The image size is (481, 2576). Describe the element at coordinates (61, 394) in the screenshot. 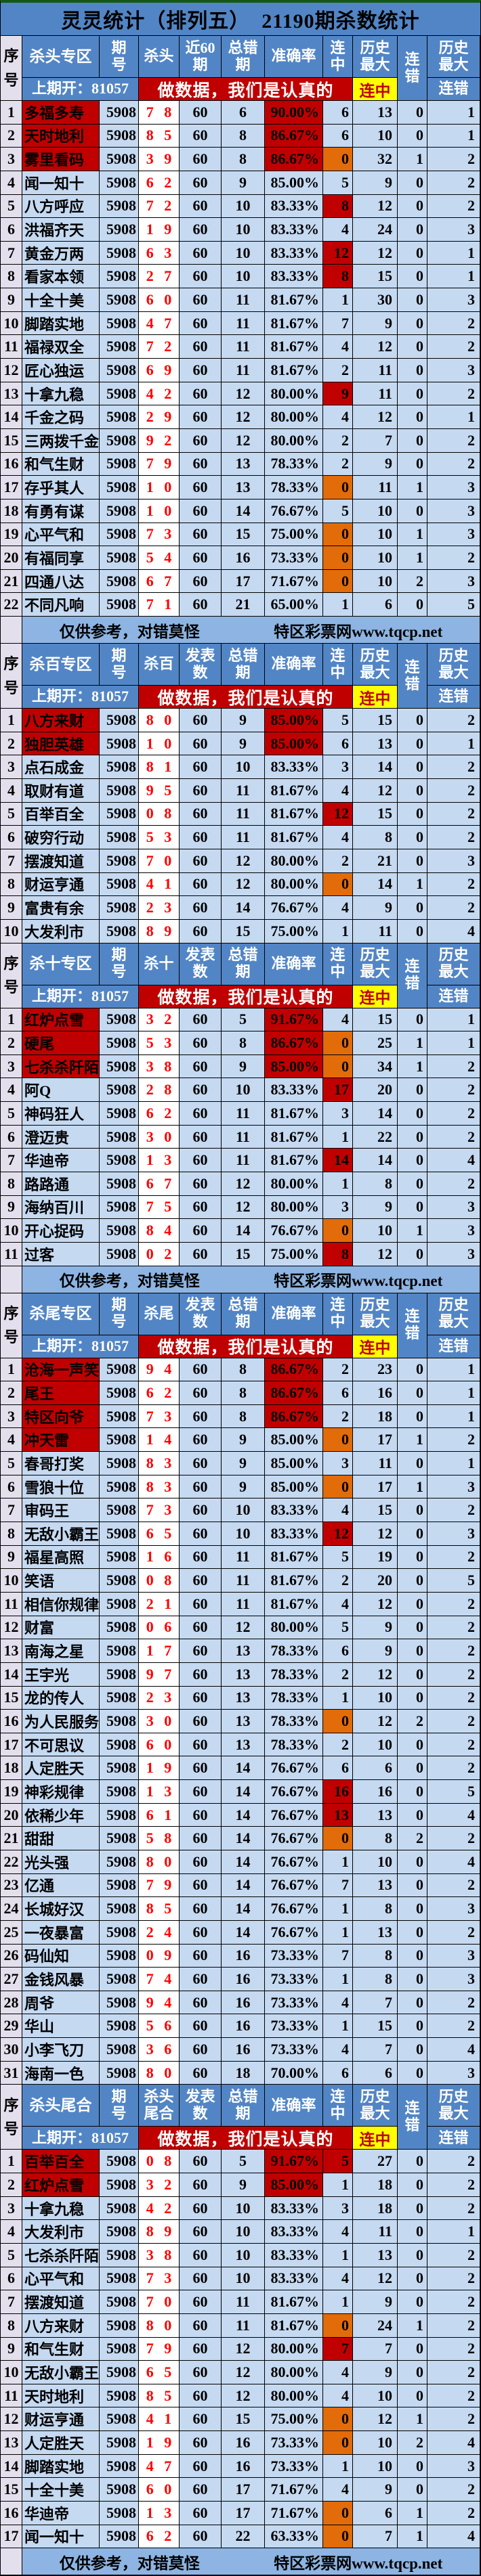

I see `cell-zone-name: 十拿九稳` at that location.